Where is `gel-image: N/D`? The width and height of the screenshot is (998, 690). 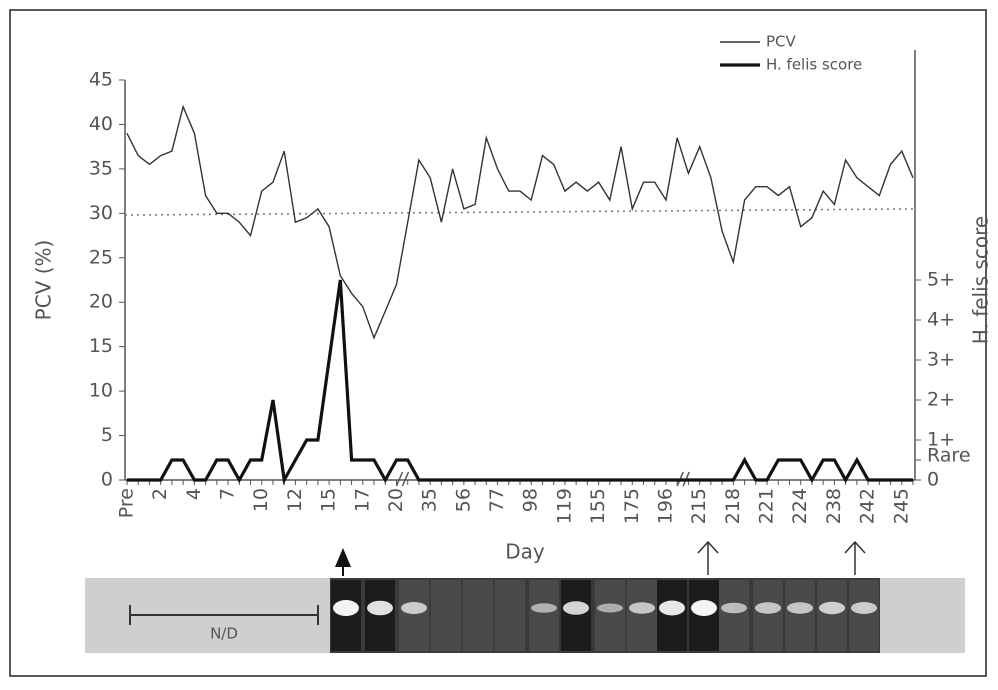
gel-image: N/D is located at coordinates (525, 615).